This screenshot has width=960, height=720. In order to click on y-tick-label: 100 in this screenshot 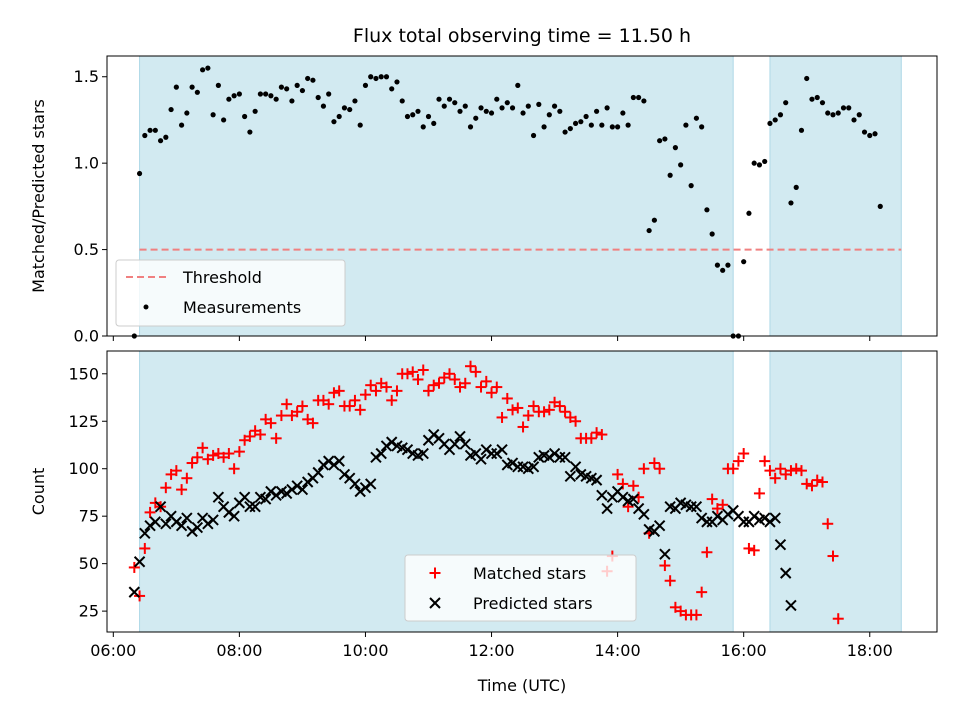, I will do `click(83, 468)`.